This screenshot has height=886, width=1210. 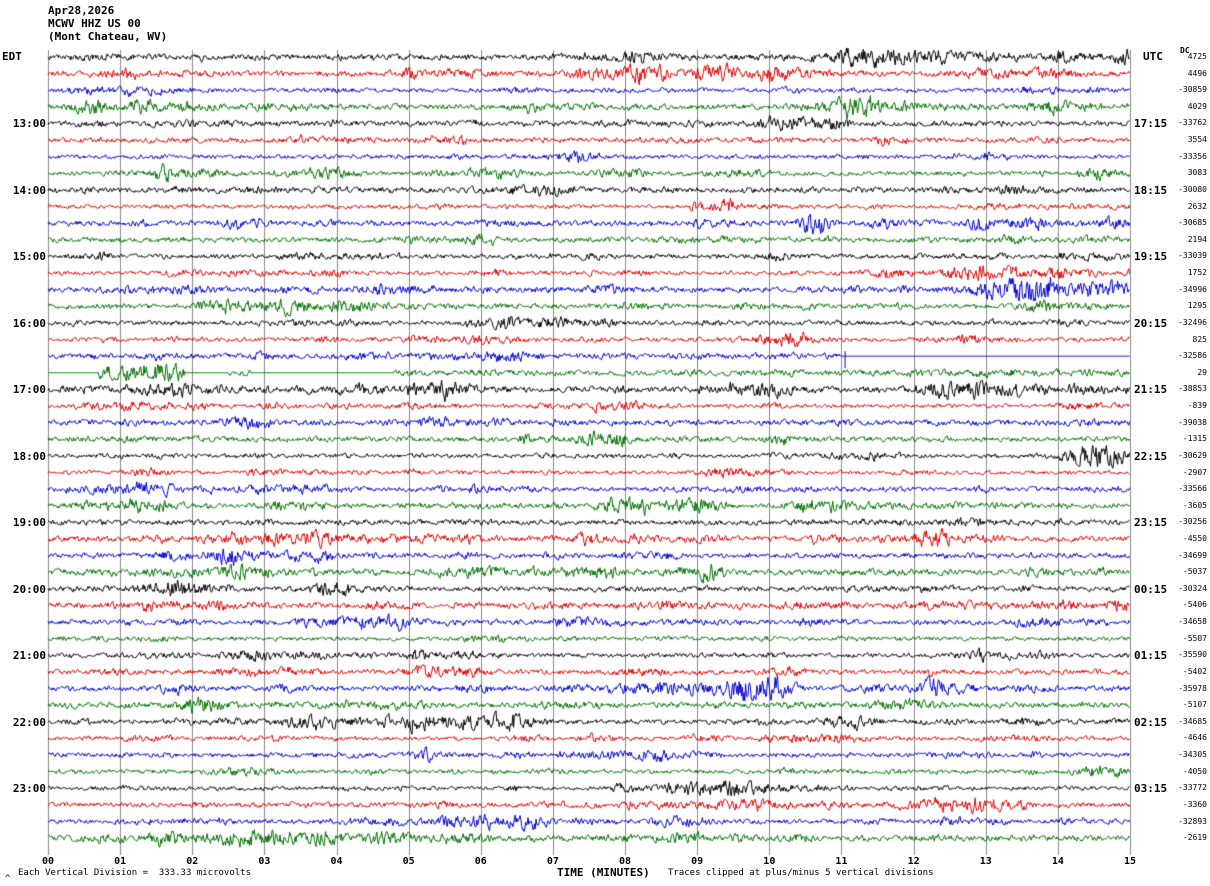 I want to click on dc-value: 4496, so click(x=1197, y=73).